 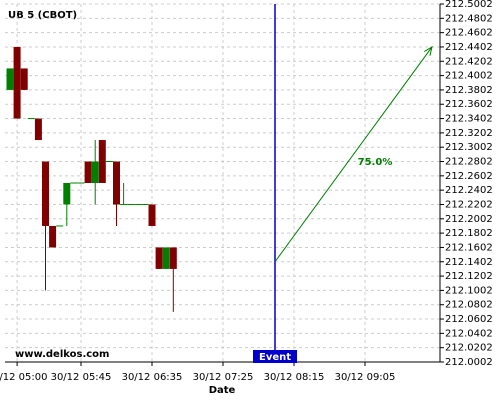 What do you see at coordinates (469, 276) in the screenshot?
I see `y-tick-label: 212.1202` at bounding box center [469, 276].